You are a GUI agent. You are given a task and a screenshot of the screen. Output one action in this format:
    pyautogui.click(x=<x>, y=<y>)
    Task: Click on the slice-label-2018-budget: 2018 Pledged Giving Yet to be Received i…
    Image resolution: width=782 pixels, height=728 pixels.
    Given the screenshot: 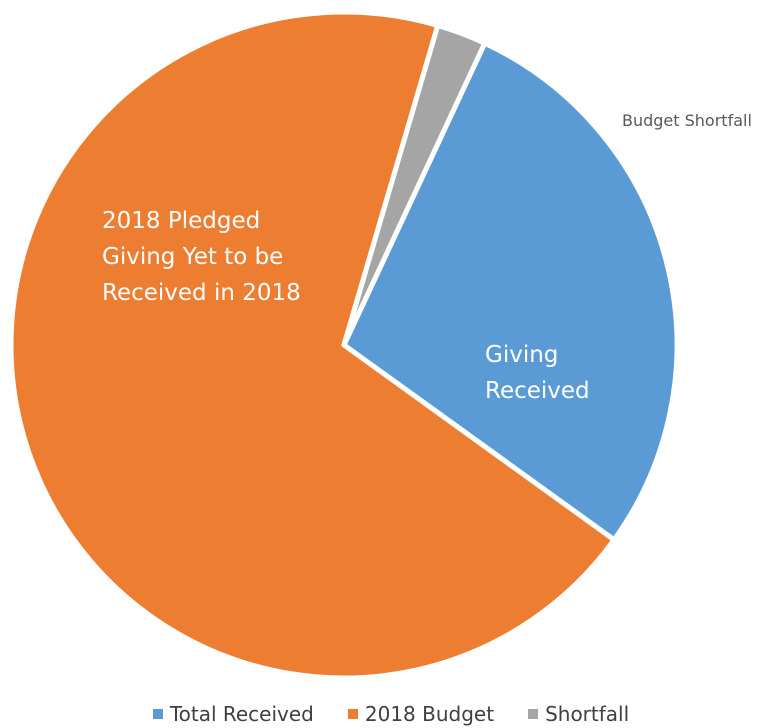 What is the action you would take?
    pyautogui.click(x=201, y=257)
    